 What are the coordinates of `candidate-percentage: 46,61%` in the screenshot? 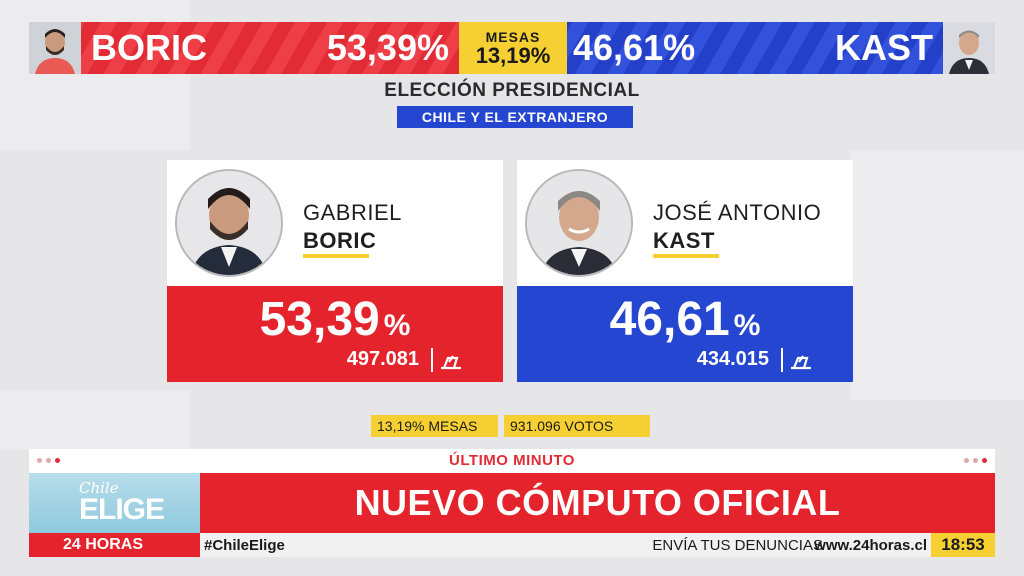 It's located at (685, 319).